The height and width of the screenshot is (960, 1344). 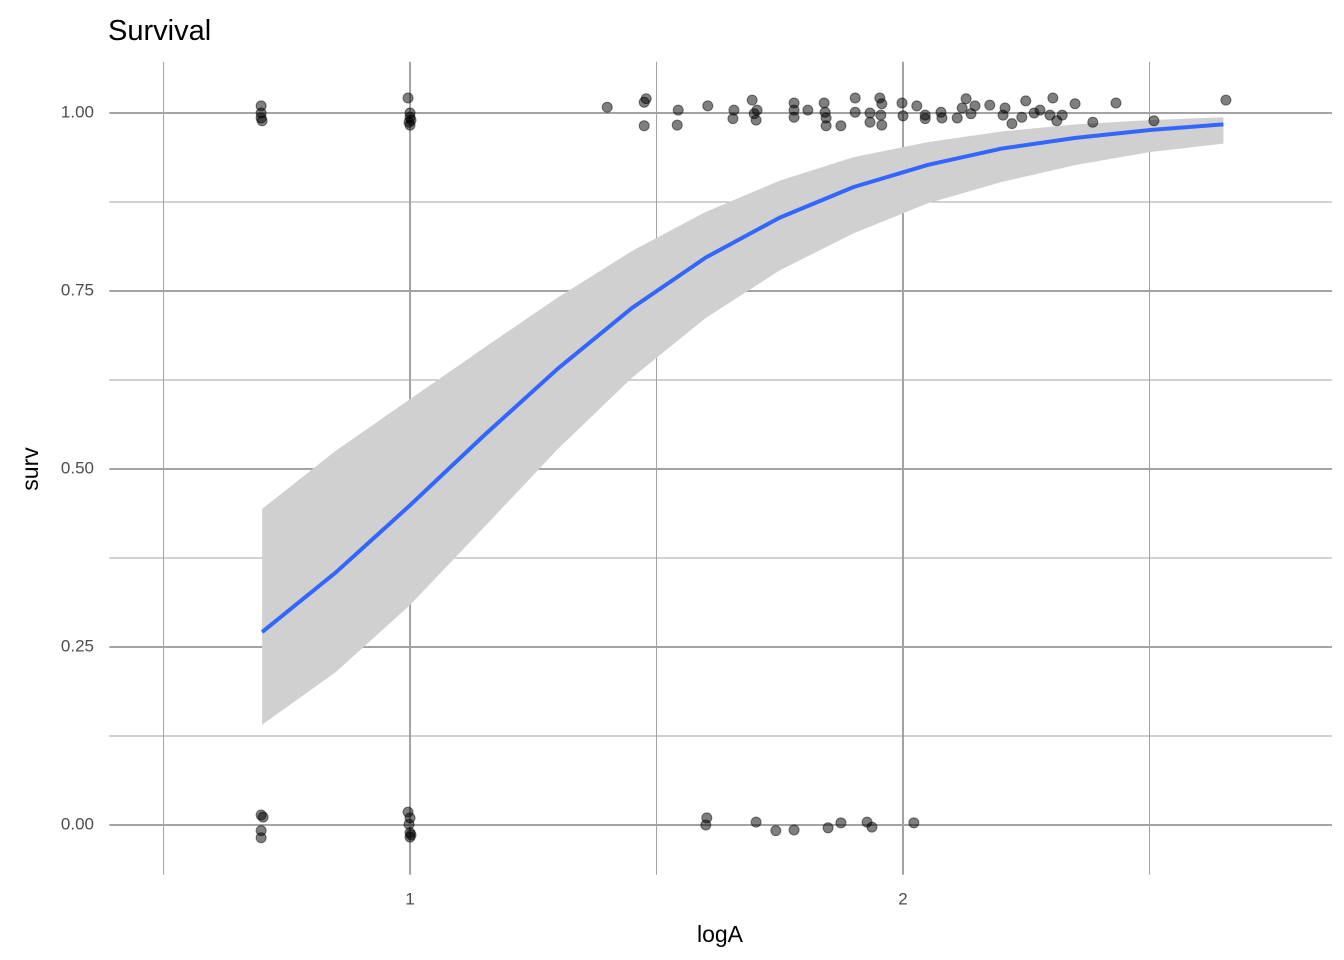 I want to click on chart-title: Survival, so click(x=159, y=31).